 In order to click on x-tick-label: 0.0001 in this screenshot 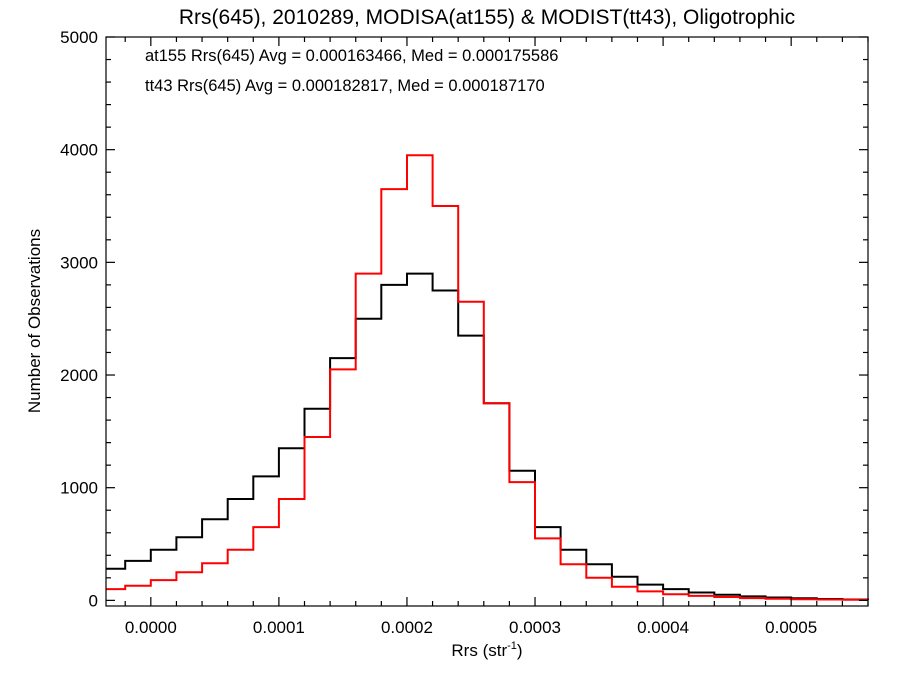, I will do `click(279, 627)`.